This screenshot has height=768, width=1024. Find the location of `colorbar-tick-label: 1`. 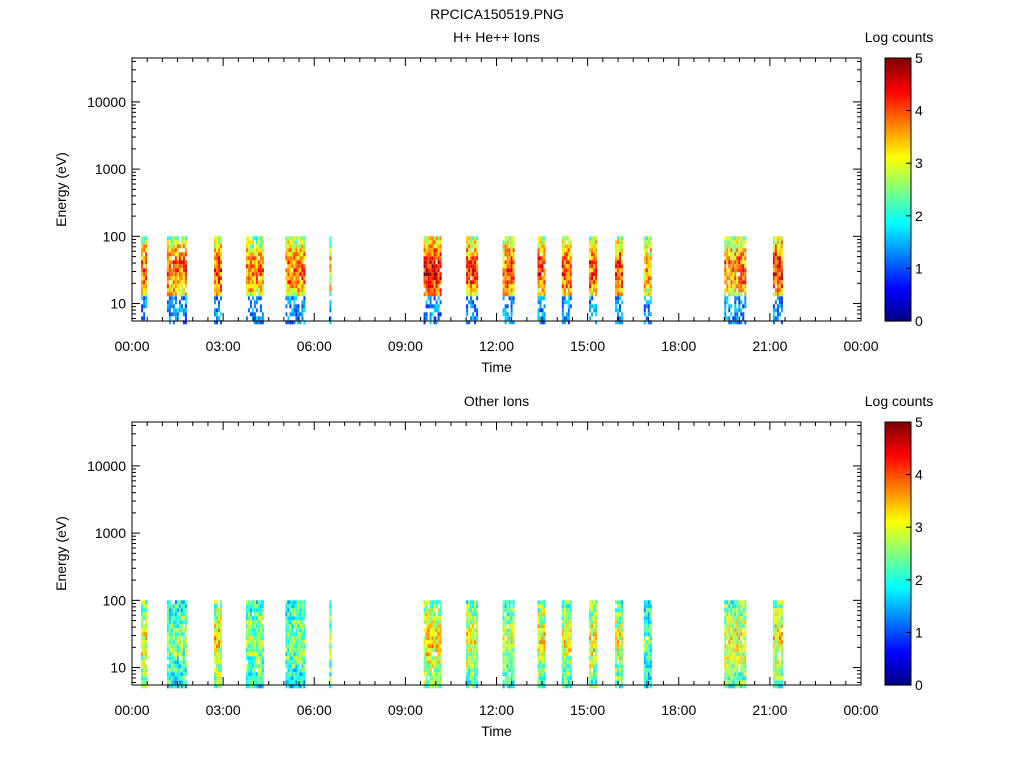

colorbar-tick-label: 1 is located at coordinates (919, 268).